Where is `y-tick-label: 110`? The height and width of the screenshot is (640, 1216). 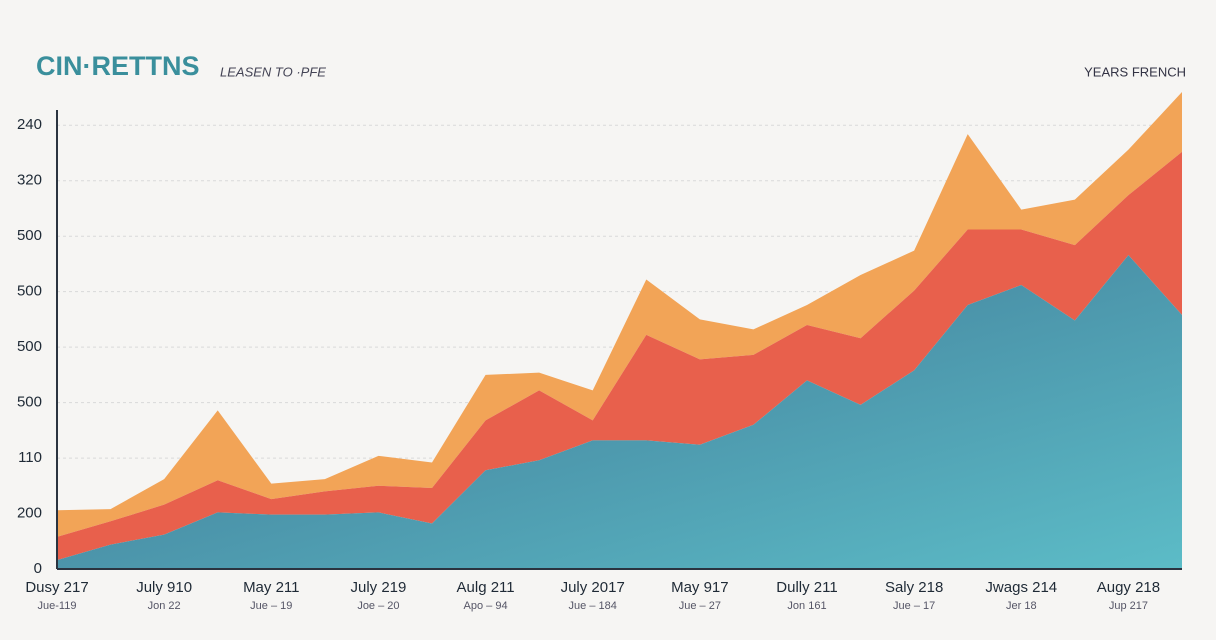
y-tick-label: 110 is located at coordinates (30, 457).